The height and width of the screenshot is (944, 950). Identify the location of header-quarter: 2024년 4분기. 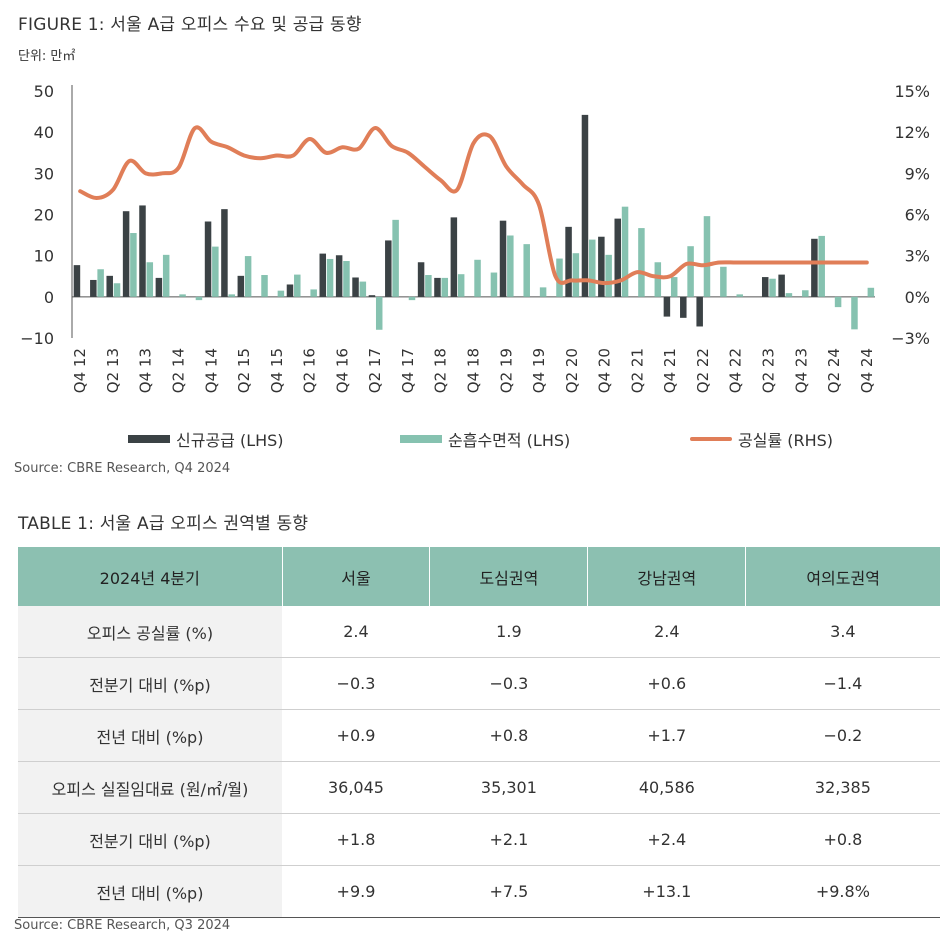
(150, 576).